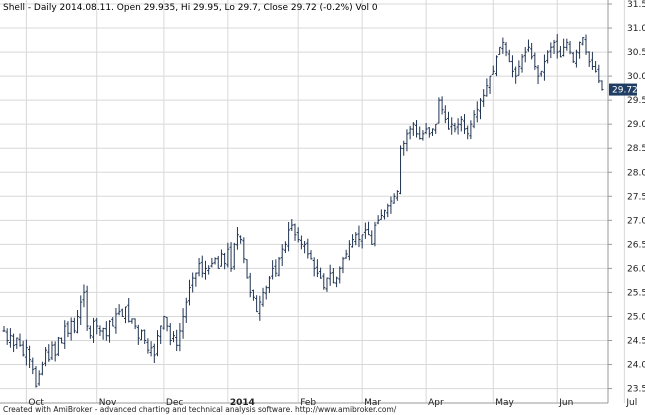 The width and height of the screenshot is (645, 415). Describe the element at coordinates (504, 403) in the screenshot. I see `x-tick-label: May` at that location.